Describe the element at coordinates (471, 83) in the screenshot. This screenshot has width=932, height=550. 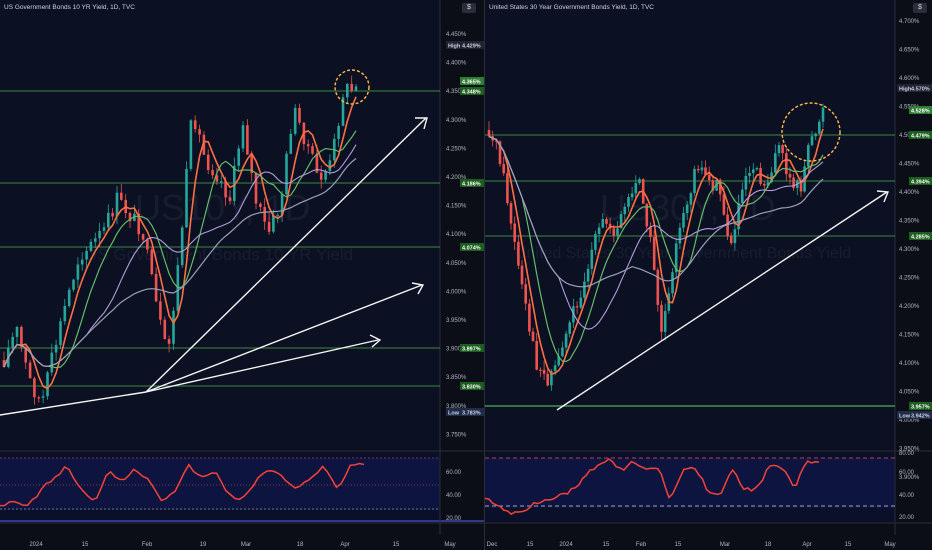
I see `svg-text: 4.365%` at that location.